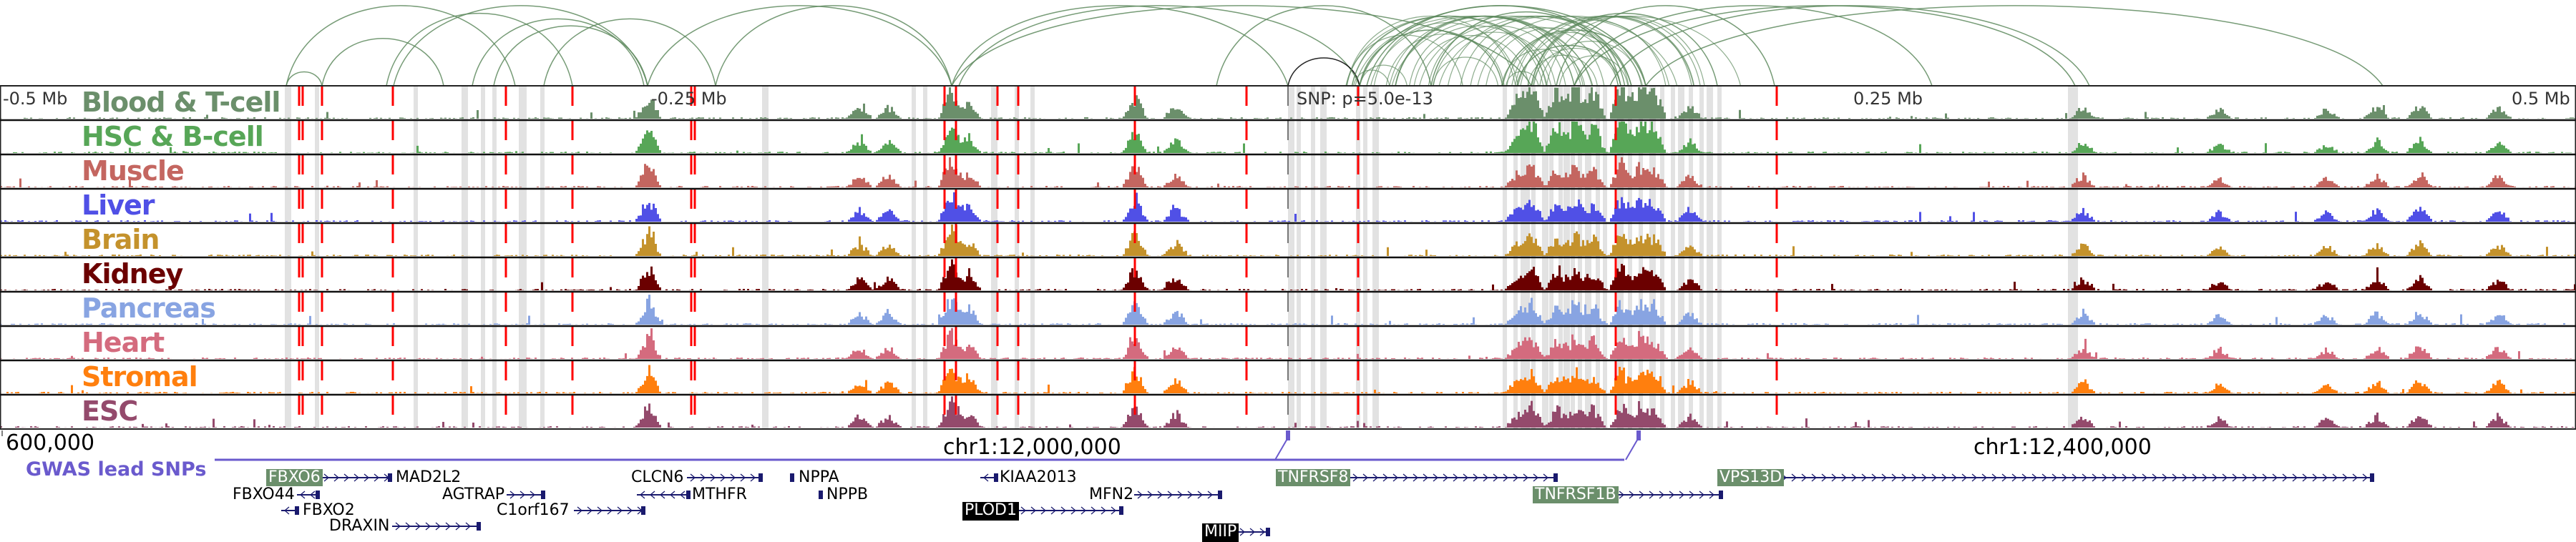 Image resolution: width=2576 pixels, height=542 pixels. I want to click on gene-label-miip: MIIP, so click(1220, 532).